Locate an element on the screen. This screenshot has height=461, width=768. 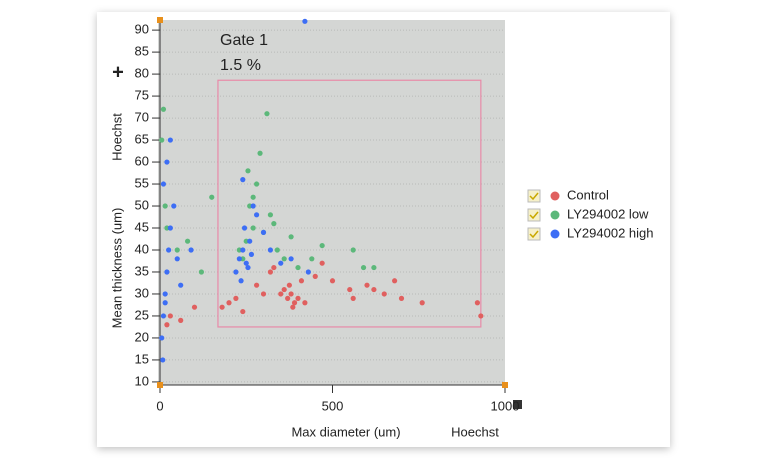
y-tick-label: 90 is located at coordinates (142, 29).